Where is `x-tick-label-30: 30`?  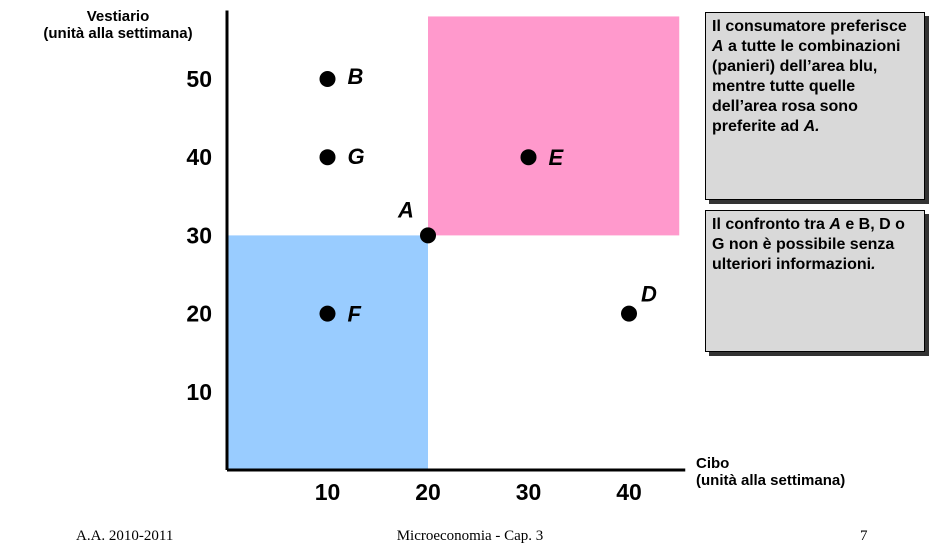
x-tick-label-30: 30 is located at coordinates (529, 492).